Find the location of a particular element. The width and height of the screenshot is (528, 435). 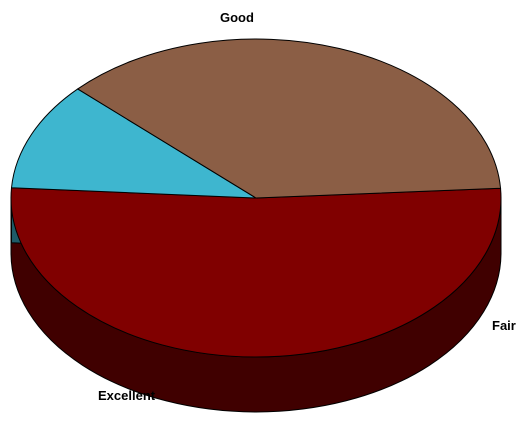

slice-label-good: Good is located at coordinates (237, 17).